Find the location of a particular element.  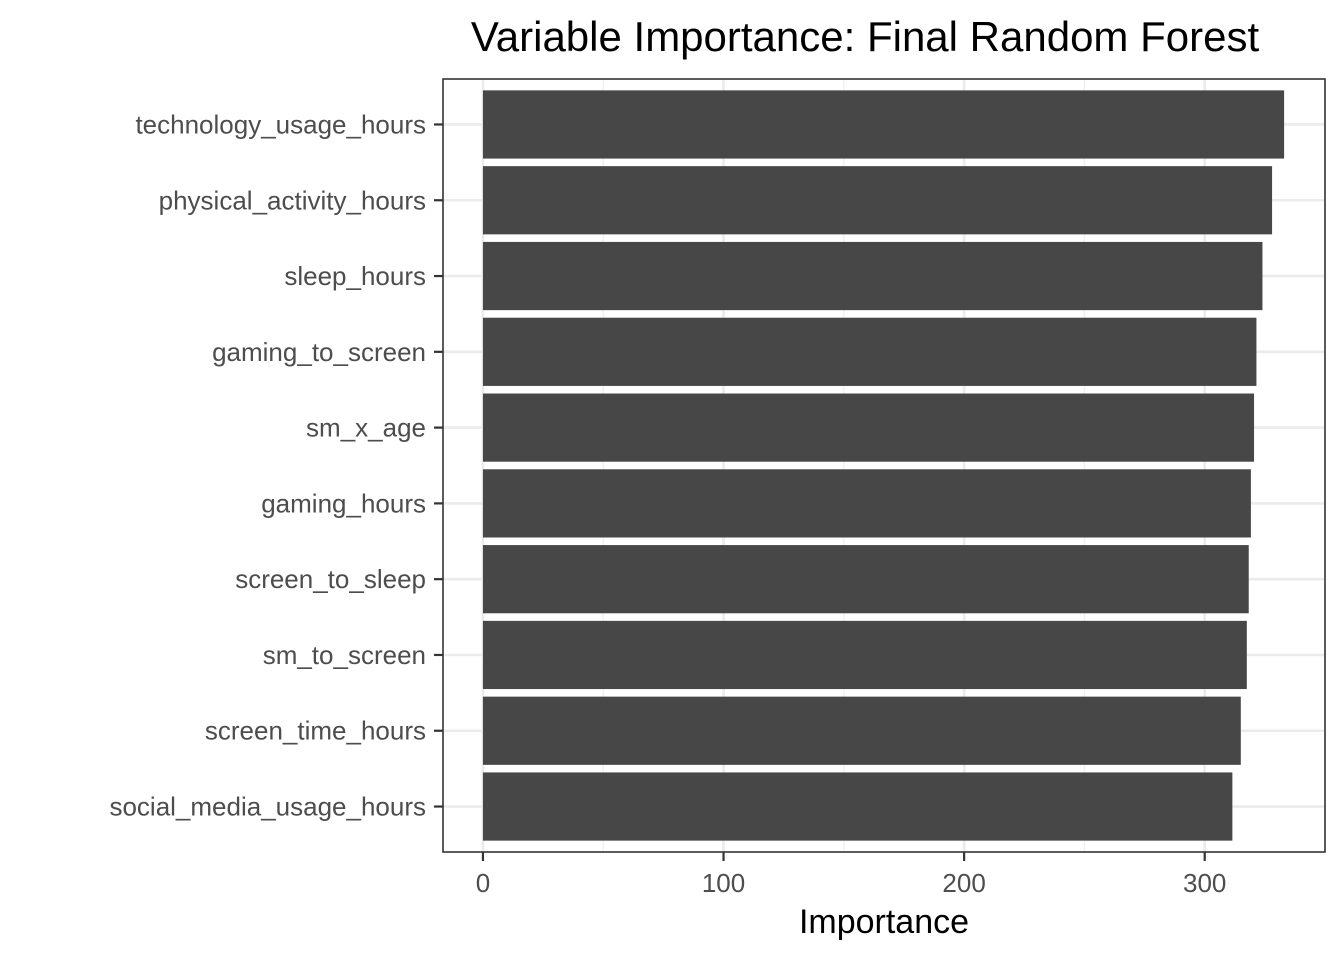

y-tick-label: gaming_to_screen is located at coordinates (319, 352).